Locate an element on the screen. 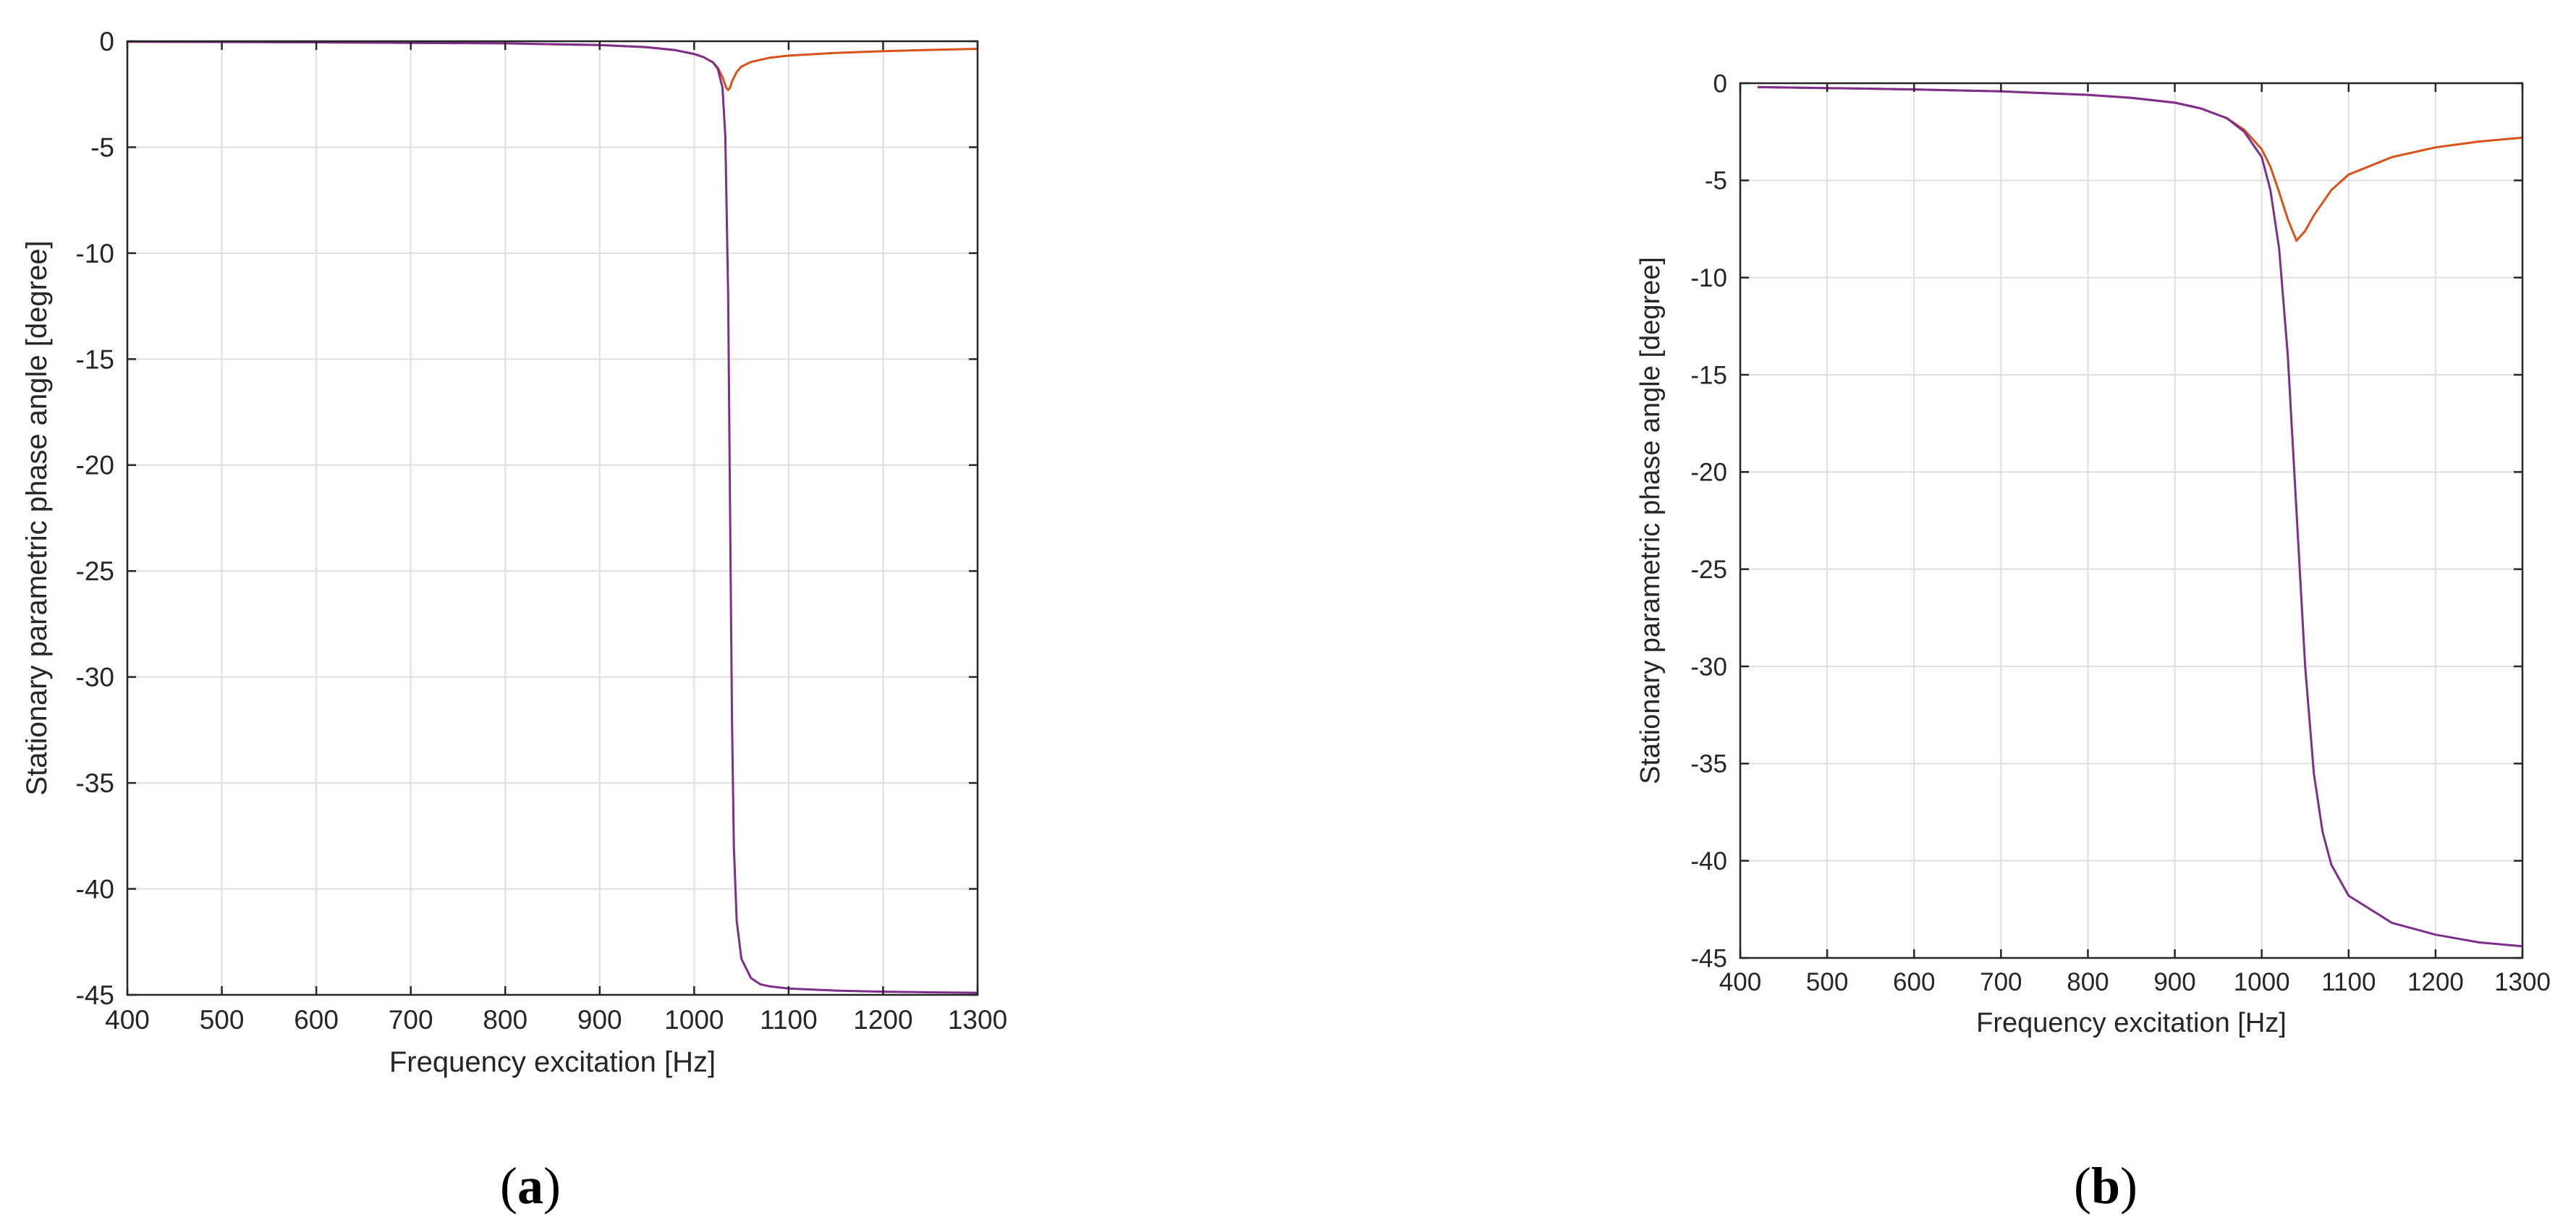  panel-label-letter: a is located at coordinates (530, 1186).